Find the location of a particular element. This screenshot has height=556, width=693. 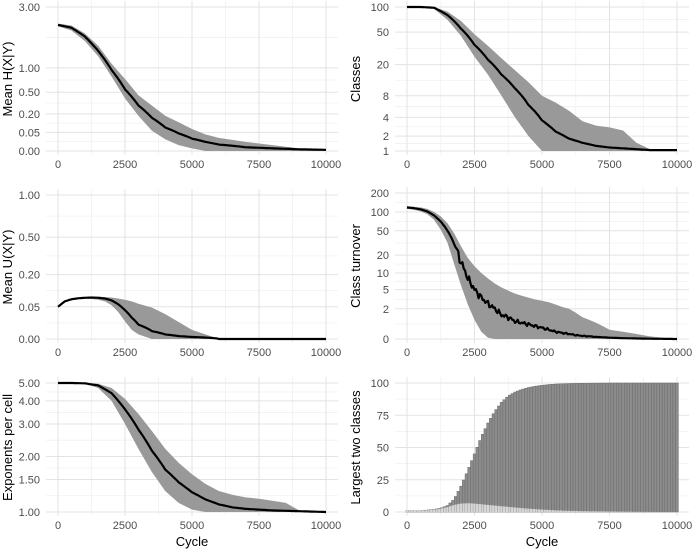

y-tick-label: 0.50 is located at coordinates (29, 93).